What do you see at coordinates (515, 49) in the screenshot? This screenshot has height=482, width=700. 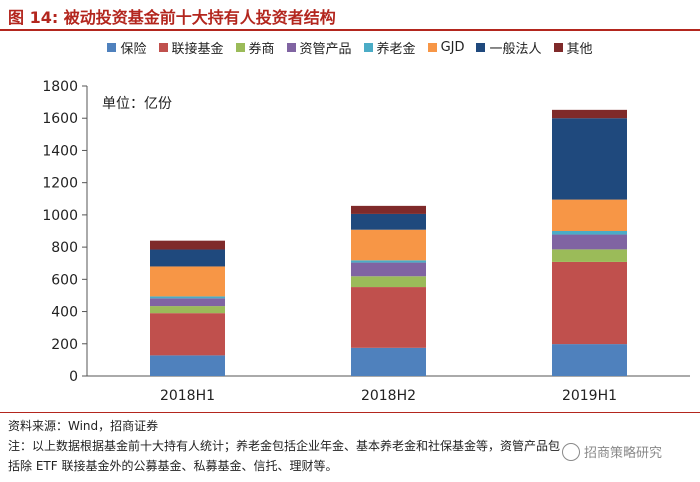 I see `legend-label: 一般法人` at bounding box center [515, 49].